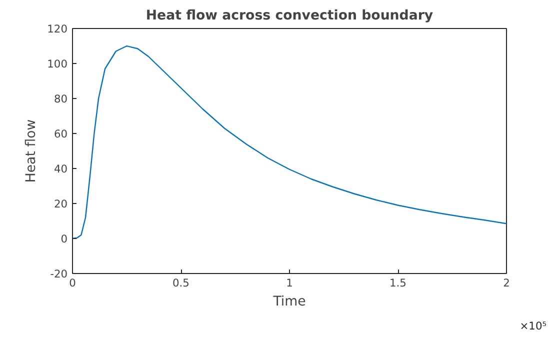 This screenshot has width=560, height=337. Describe the element at coordinates (57, 29) in the screenshot. I see `y-tick-label: 120` at that location.